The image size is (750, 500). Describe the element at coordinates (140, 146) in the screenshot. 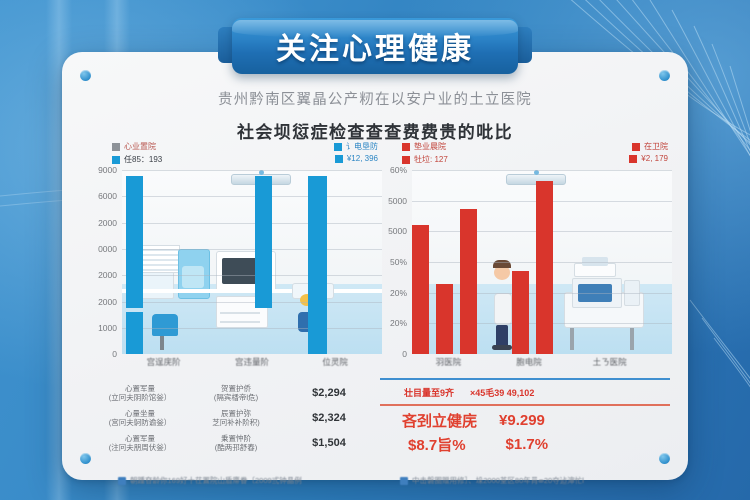

I see `legend-label: 心业置院` at that location.